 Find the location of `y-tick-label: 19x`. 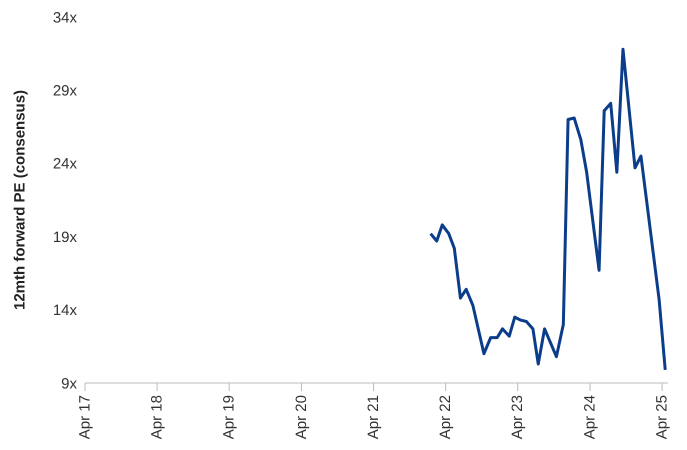

y-tick-label: 19x is located at coordinates (65, 237).